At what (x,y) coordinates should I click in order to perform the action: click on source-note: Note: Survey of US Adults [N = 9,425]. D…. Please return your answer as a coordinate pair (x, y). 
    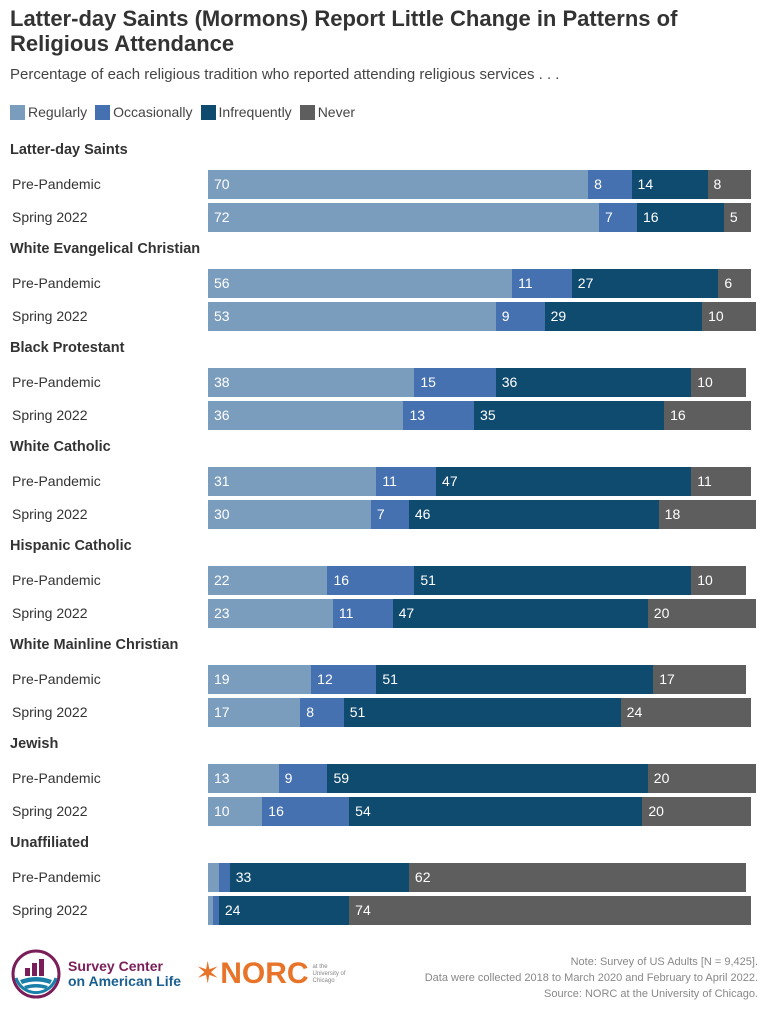
    Looking at the image, I should click on (591, 978).